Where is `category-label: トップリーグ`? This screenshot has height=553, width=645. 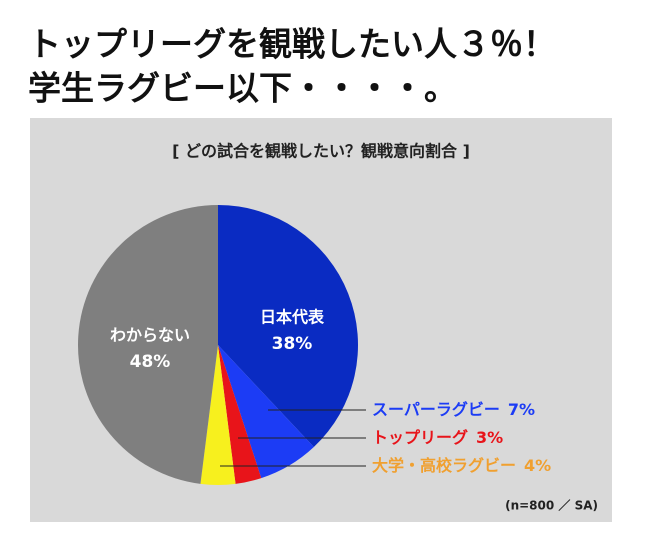
category-label: トップリーグ is located at coordinates (420, 437).